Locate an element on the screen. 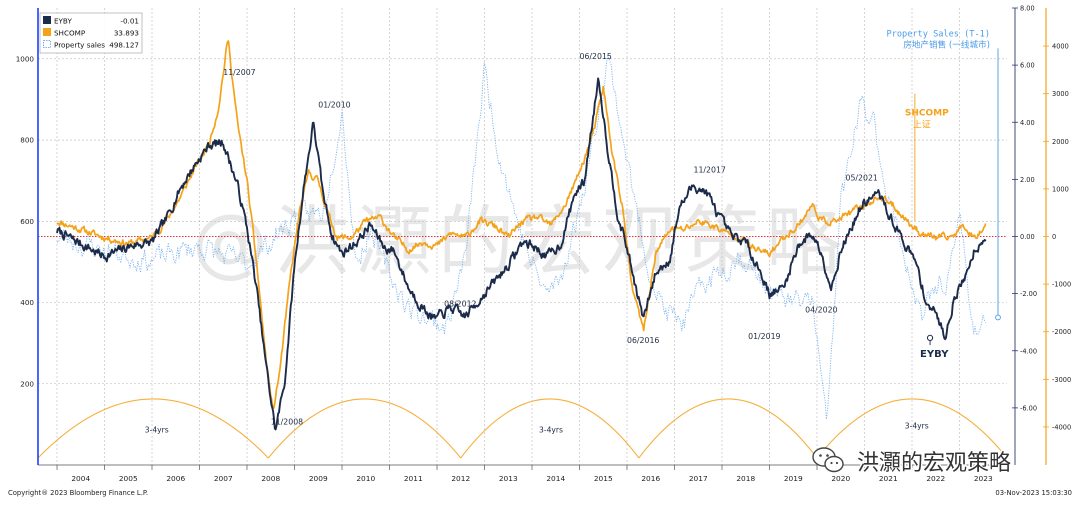 The height and width of the screenshot is (511, 1080). y-inner-right-tick-label--6.00: -6.00 is located at coordinates (1028, 408).